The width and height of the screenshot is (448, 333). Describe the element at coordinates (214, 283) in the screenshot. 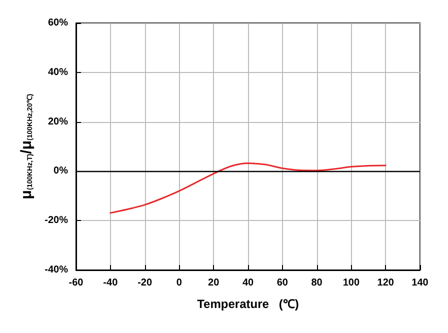

I see `x-tick-label: 20` at that location.